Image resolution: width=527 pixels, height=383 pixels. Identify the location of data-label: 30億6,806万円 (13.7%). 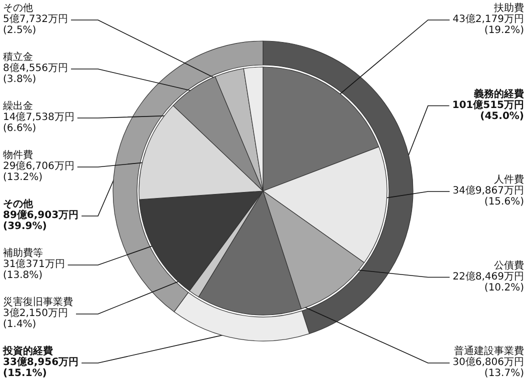
(488, 367).